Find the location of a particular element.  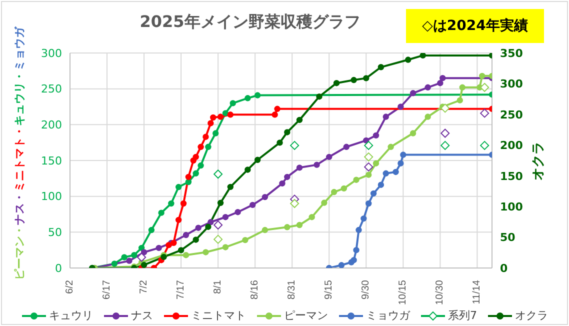

y-tick-label: 0 is located at coordinates (58, 268).